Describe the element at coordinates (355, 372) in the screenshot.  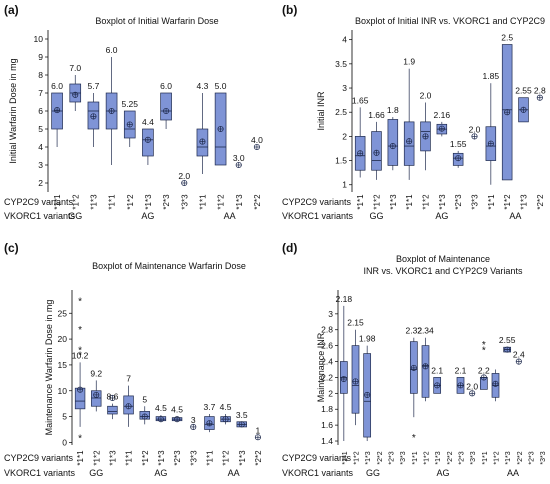
I see `box-GG-s1s2: 2.15` at that location.